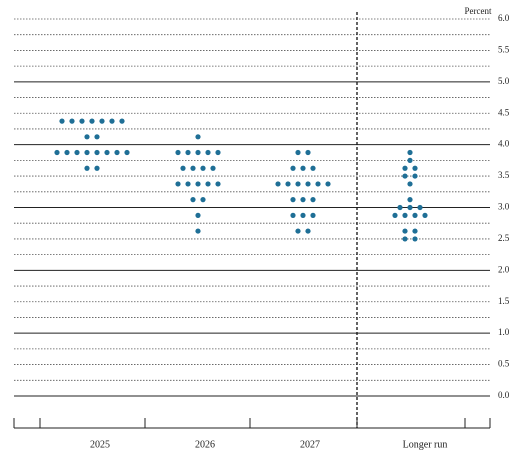 Image resolution: width=532 pixels, height=461 pixels. What do you see at coordinates (100, 444) in the screenshot?
I see `x-tick-label: 2025` at bounding box center [100, 444].